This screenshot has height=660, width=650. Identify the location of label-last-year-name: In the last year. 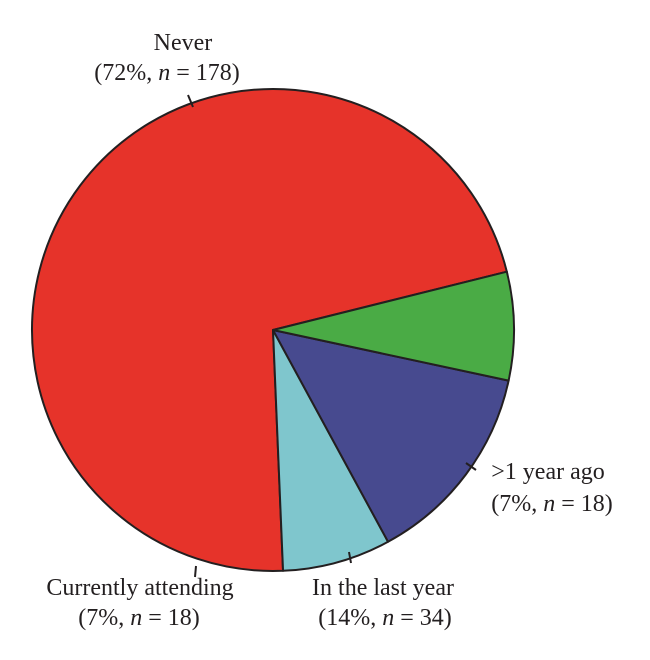
(383, 588).